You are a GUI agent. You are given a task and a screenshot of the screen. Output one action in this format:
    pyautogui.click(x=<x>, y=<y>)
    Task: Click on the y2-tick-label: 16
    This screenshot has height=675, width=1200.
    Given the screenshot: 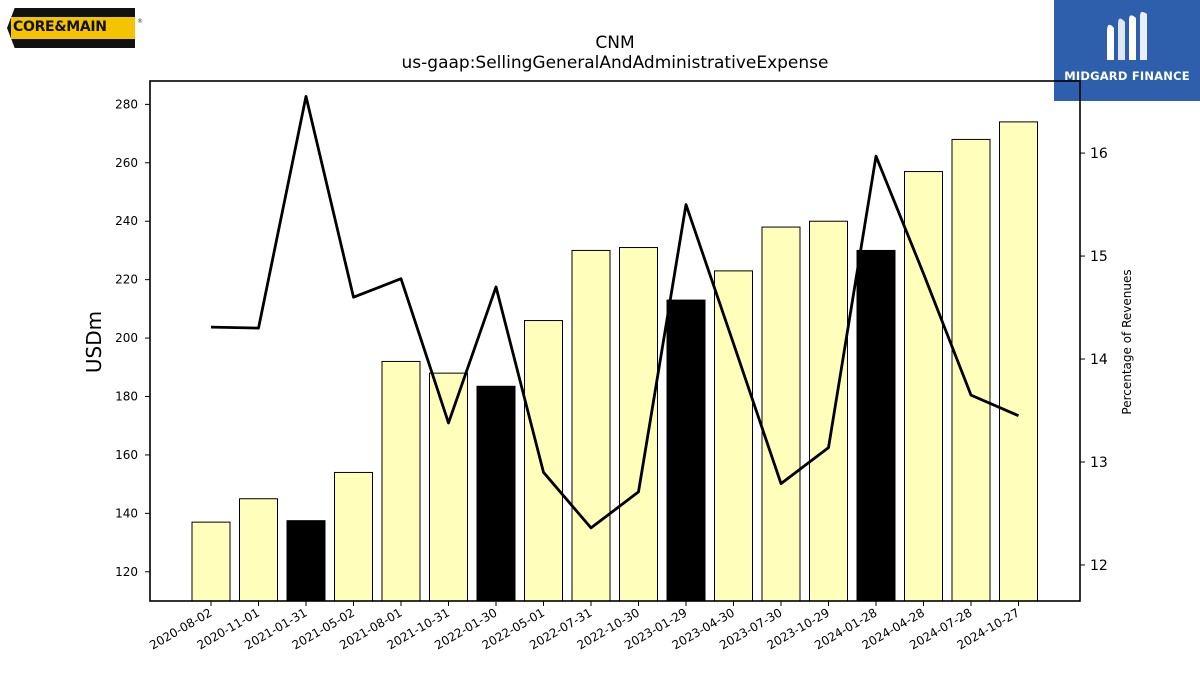 What is the action you would take?
    pyautogui.click(x=1099, y=154)
    